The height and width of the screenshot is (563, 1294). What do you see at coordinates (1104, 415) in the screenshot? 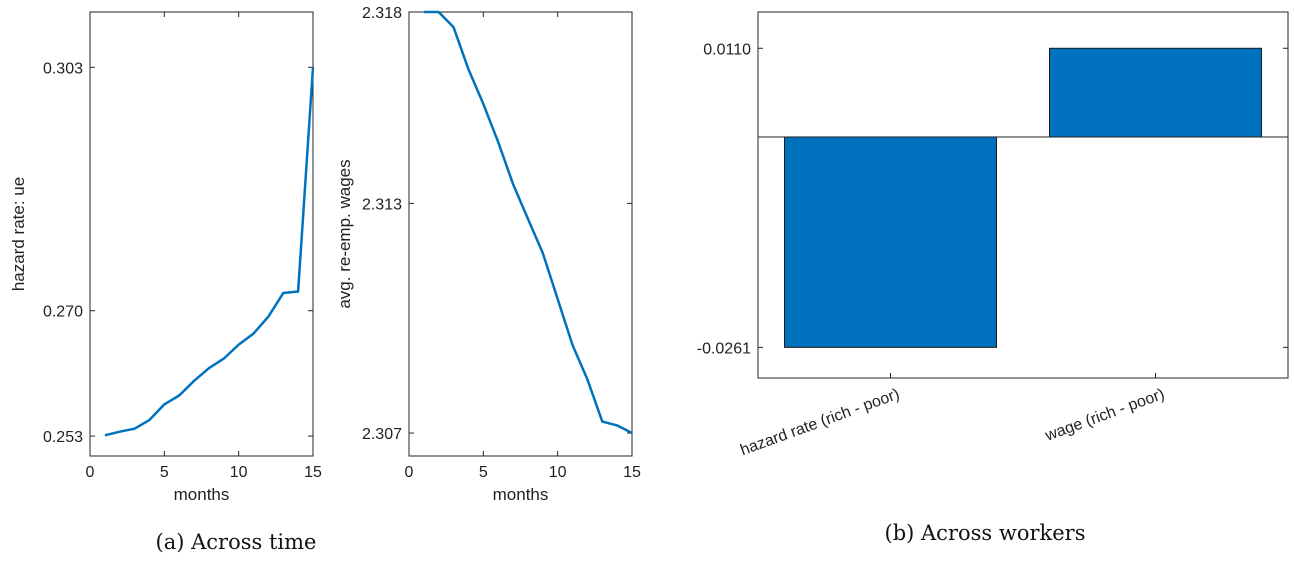
I see `x-tick-label: wage (rich - poor)` at bounding box center [1104, 415].